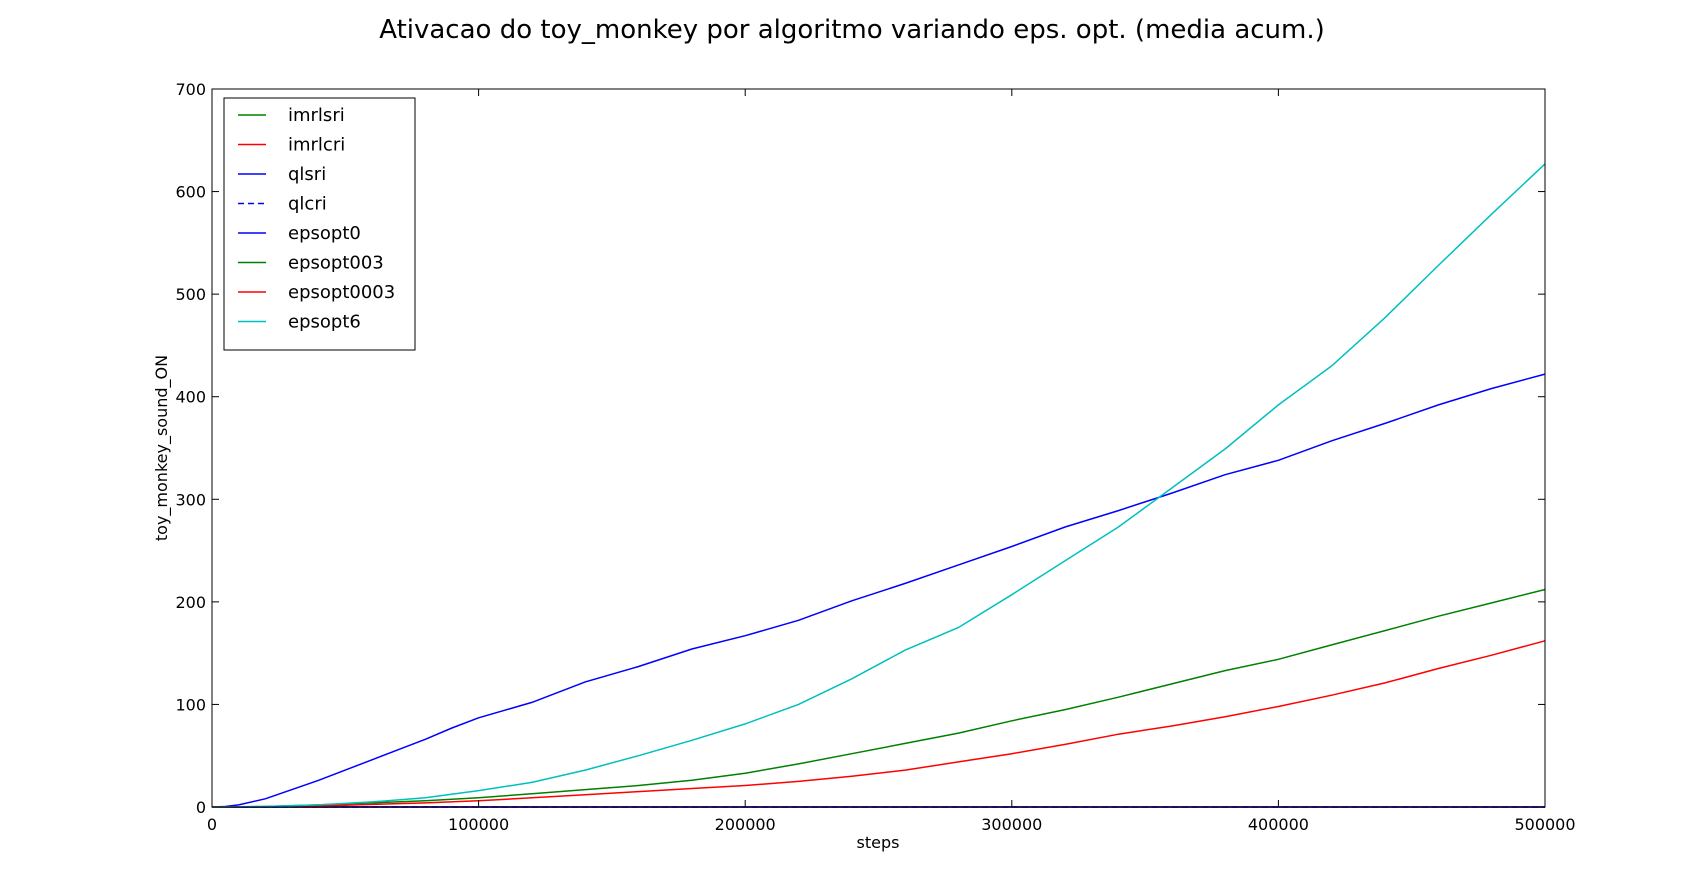 The image size is (1705, 891). I want to click on legend-label-epsopt0: epsopt0, so click(324, 233).